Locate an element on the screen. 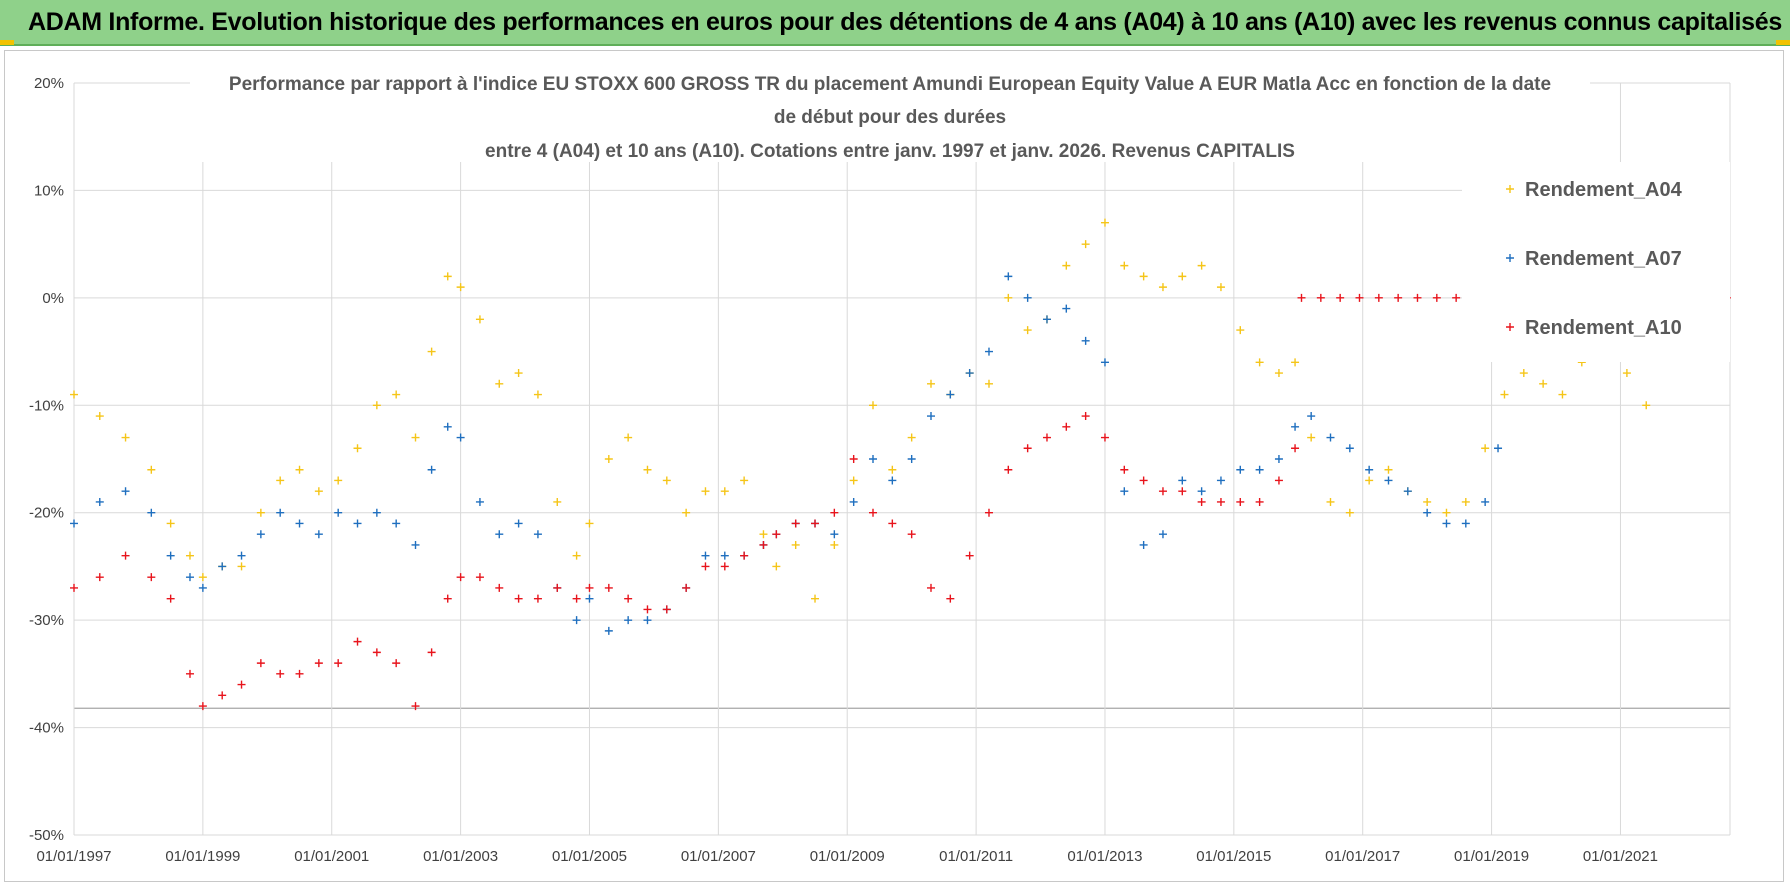 Image resolution: width=1790 pixels, height=886 pixels. y-tick-label: -30% is located at coordinates (46, 620).